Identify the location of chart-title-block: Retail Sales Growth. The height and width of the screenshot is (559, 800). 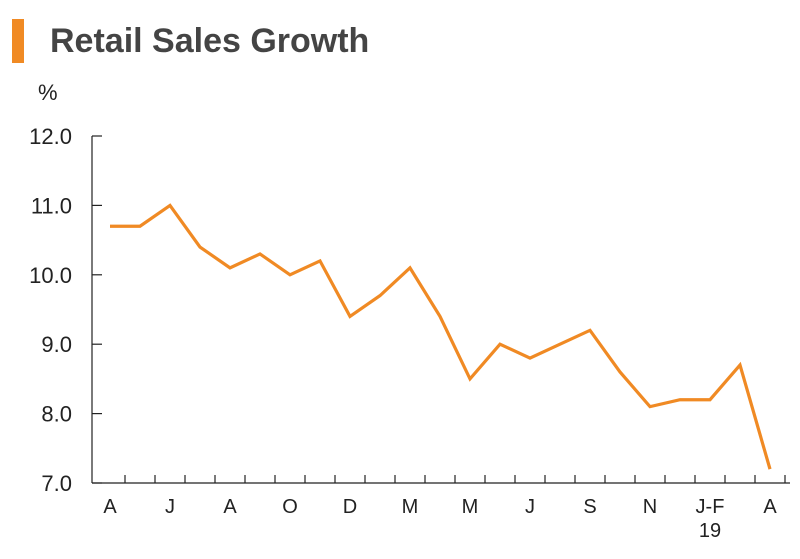
(190, 41).